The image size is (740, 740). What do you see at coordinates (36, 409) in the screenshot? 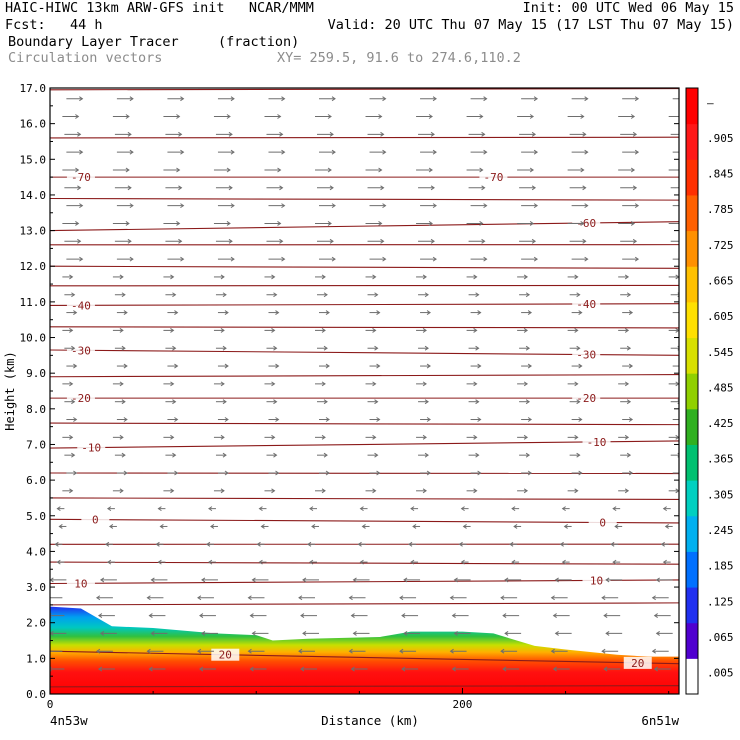
I see `y-tick-label: 8.0` at bounding box center [36, 409].